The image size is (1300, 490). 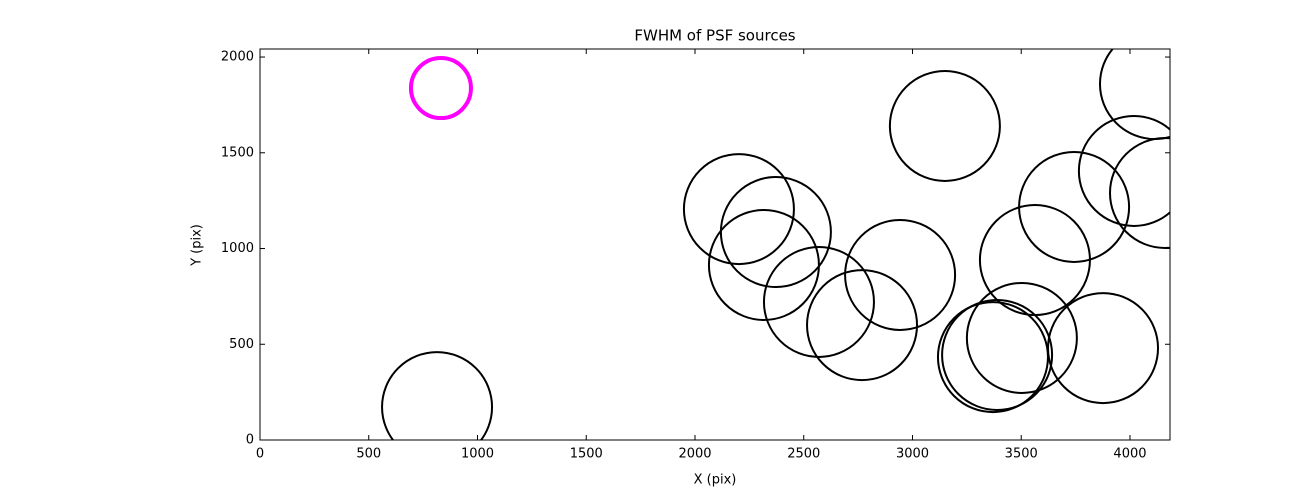 I want to click on y-tick-label: 1000, so click(x=237, y=248).